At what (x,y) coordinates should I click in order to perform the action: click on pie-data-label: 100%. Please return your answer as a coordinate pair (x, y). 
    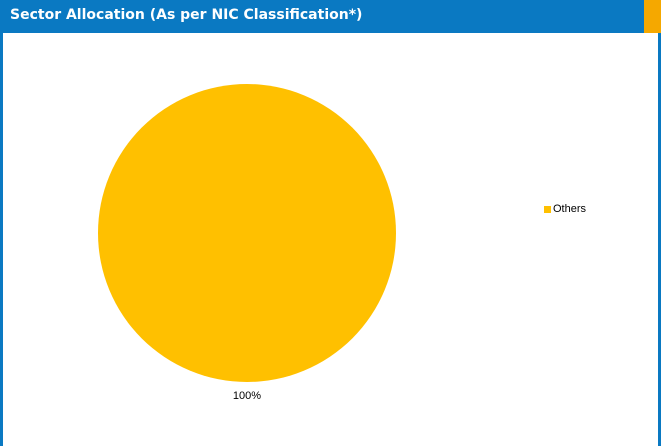
    Looking at the image, I should click on (247, 396).